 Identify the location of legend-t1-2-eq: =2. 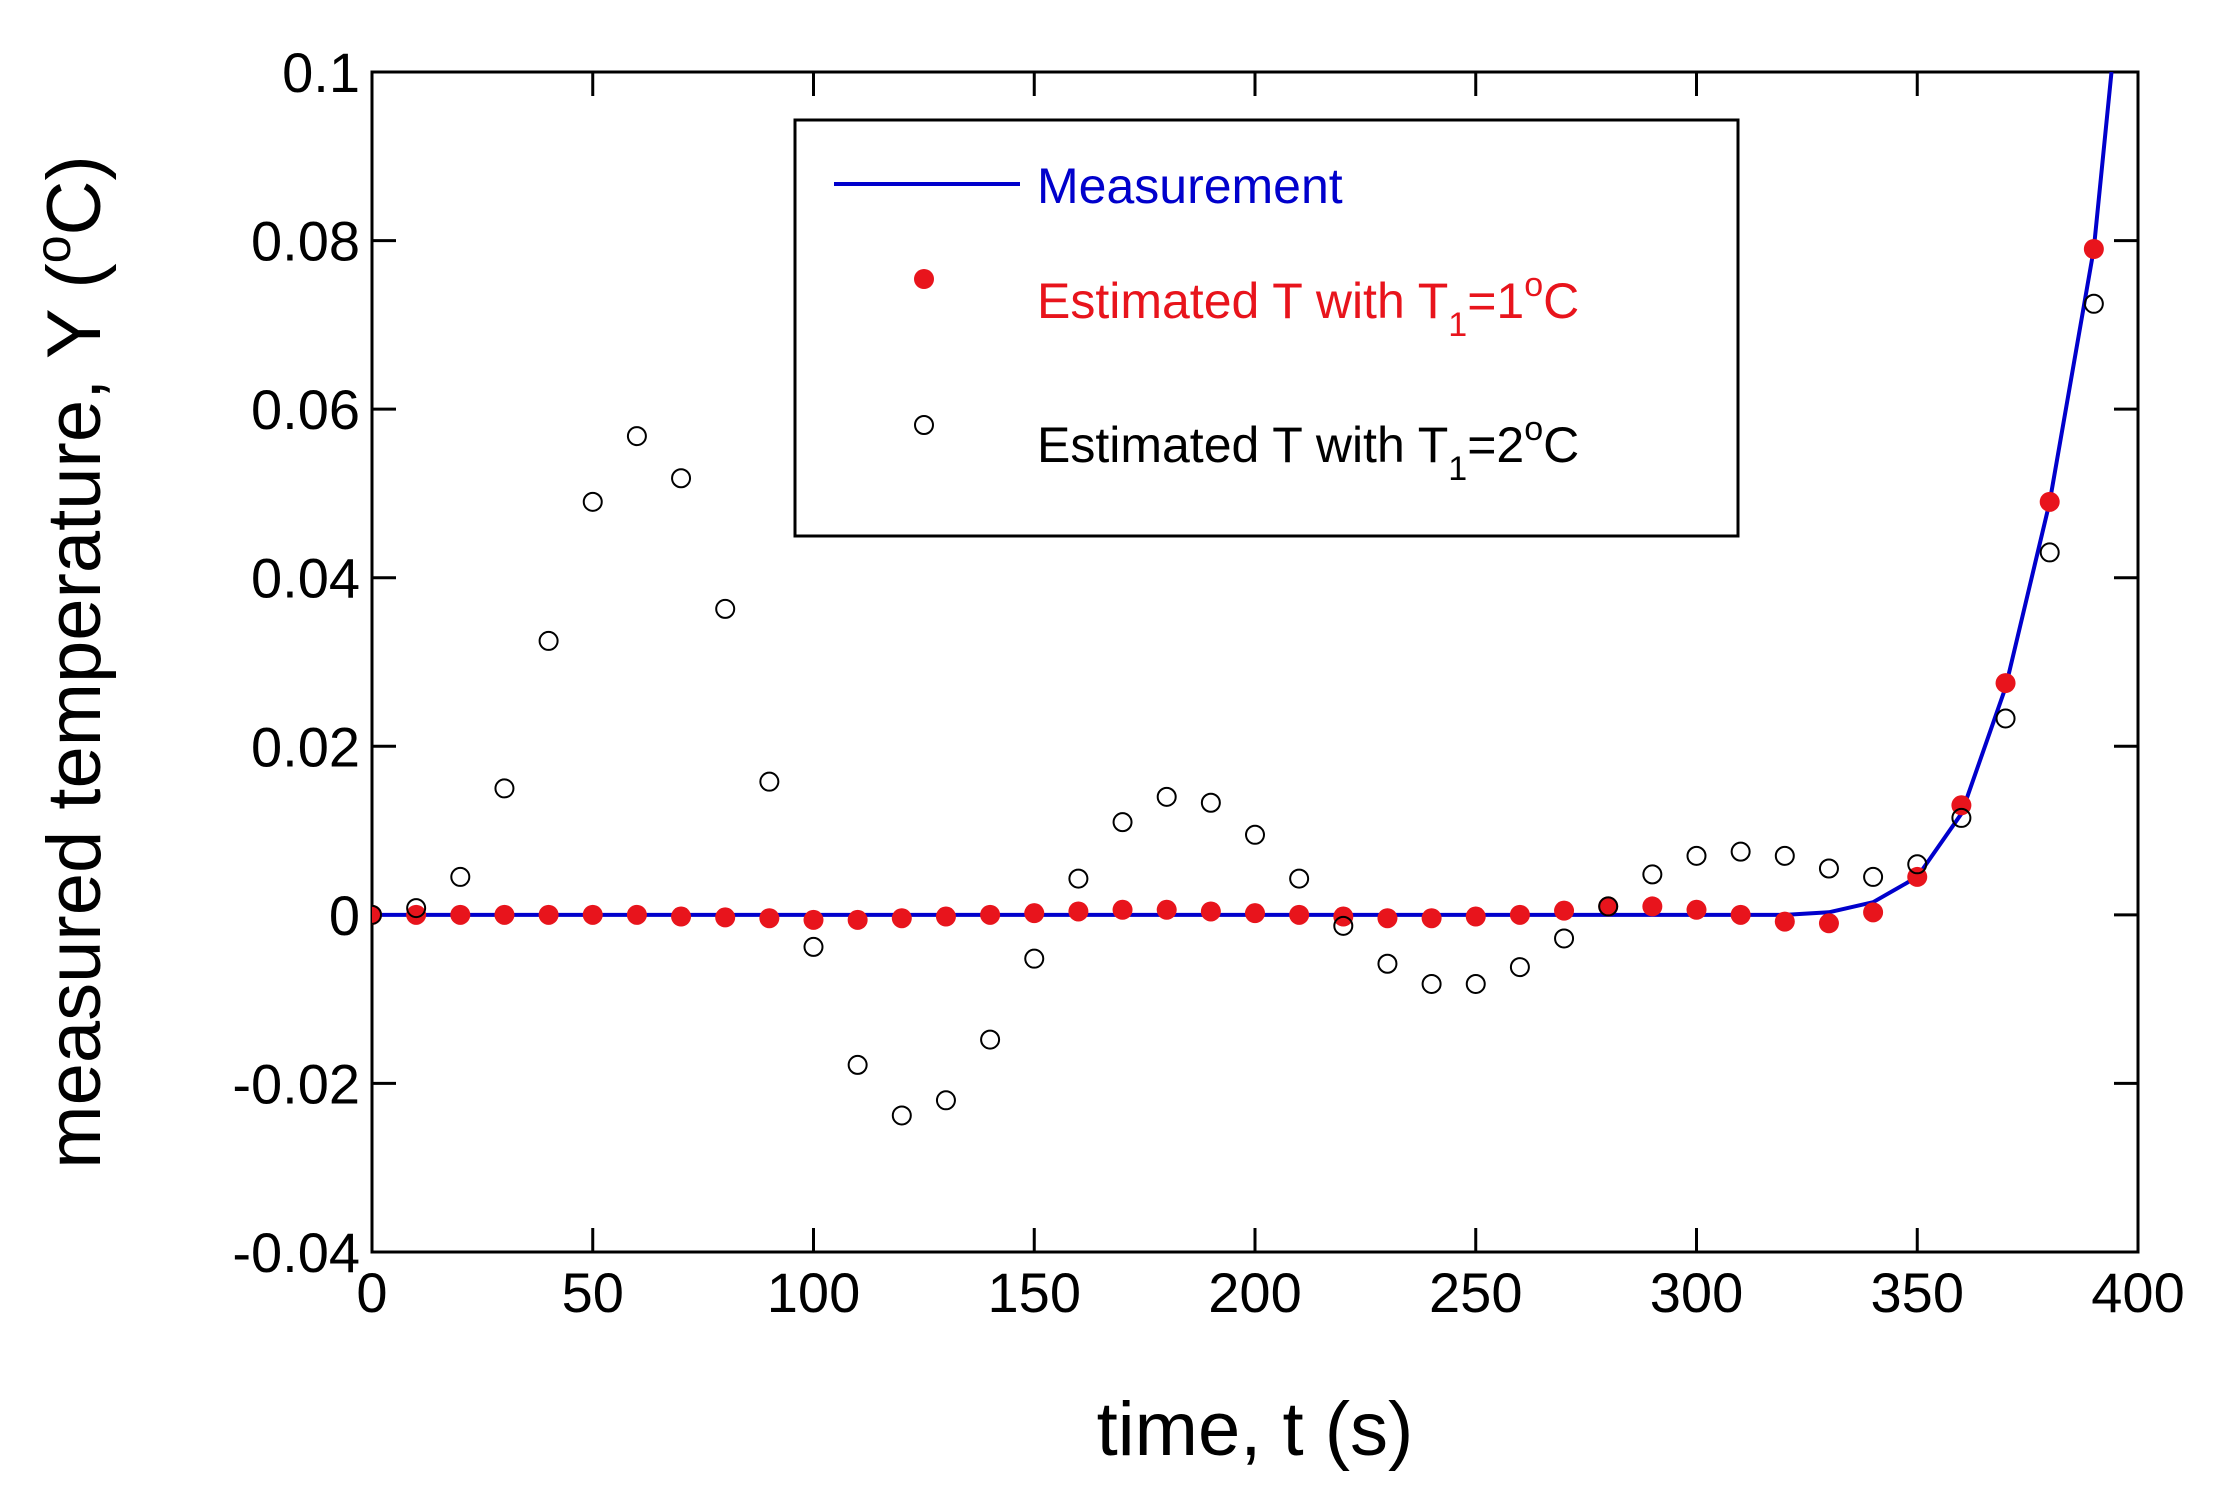
(1495, 445).